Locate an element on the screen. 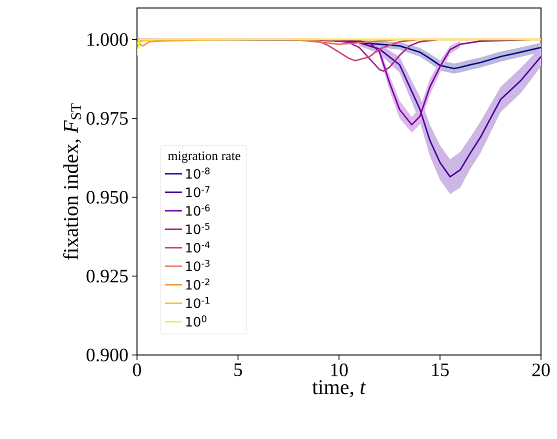 The image size is (557, 439). legend-label: 10$^{-1}$ is located at coordinates (198, 302).